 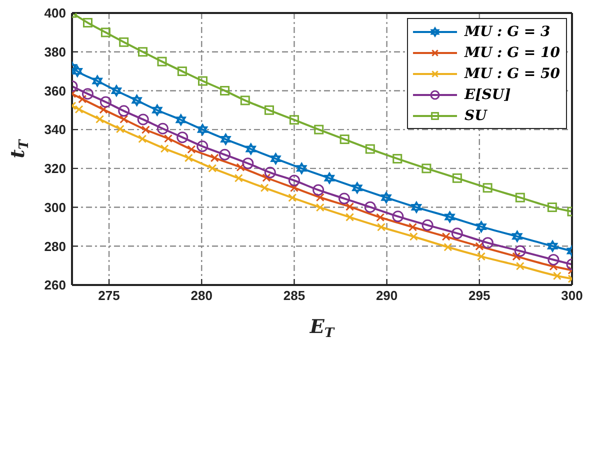 I want to click on legend-label: MU : G = 3, so click(x=507, y=32).